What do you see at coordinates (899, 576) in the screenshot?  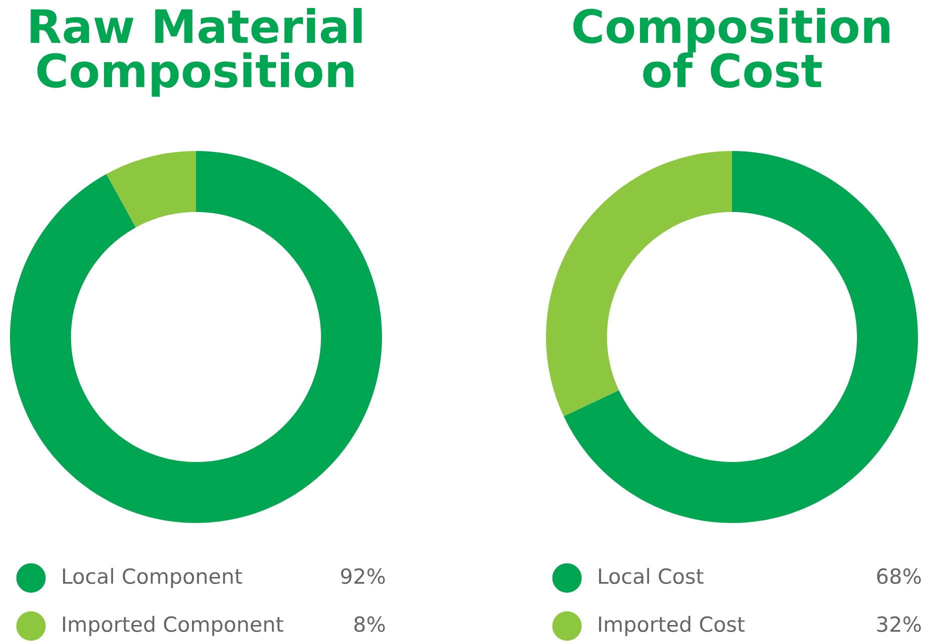 I see `data-label: 68%` at bounding box center [899, 576].